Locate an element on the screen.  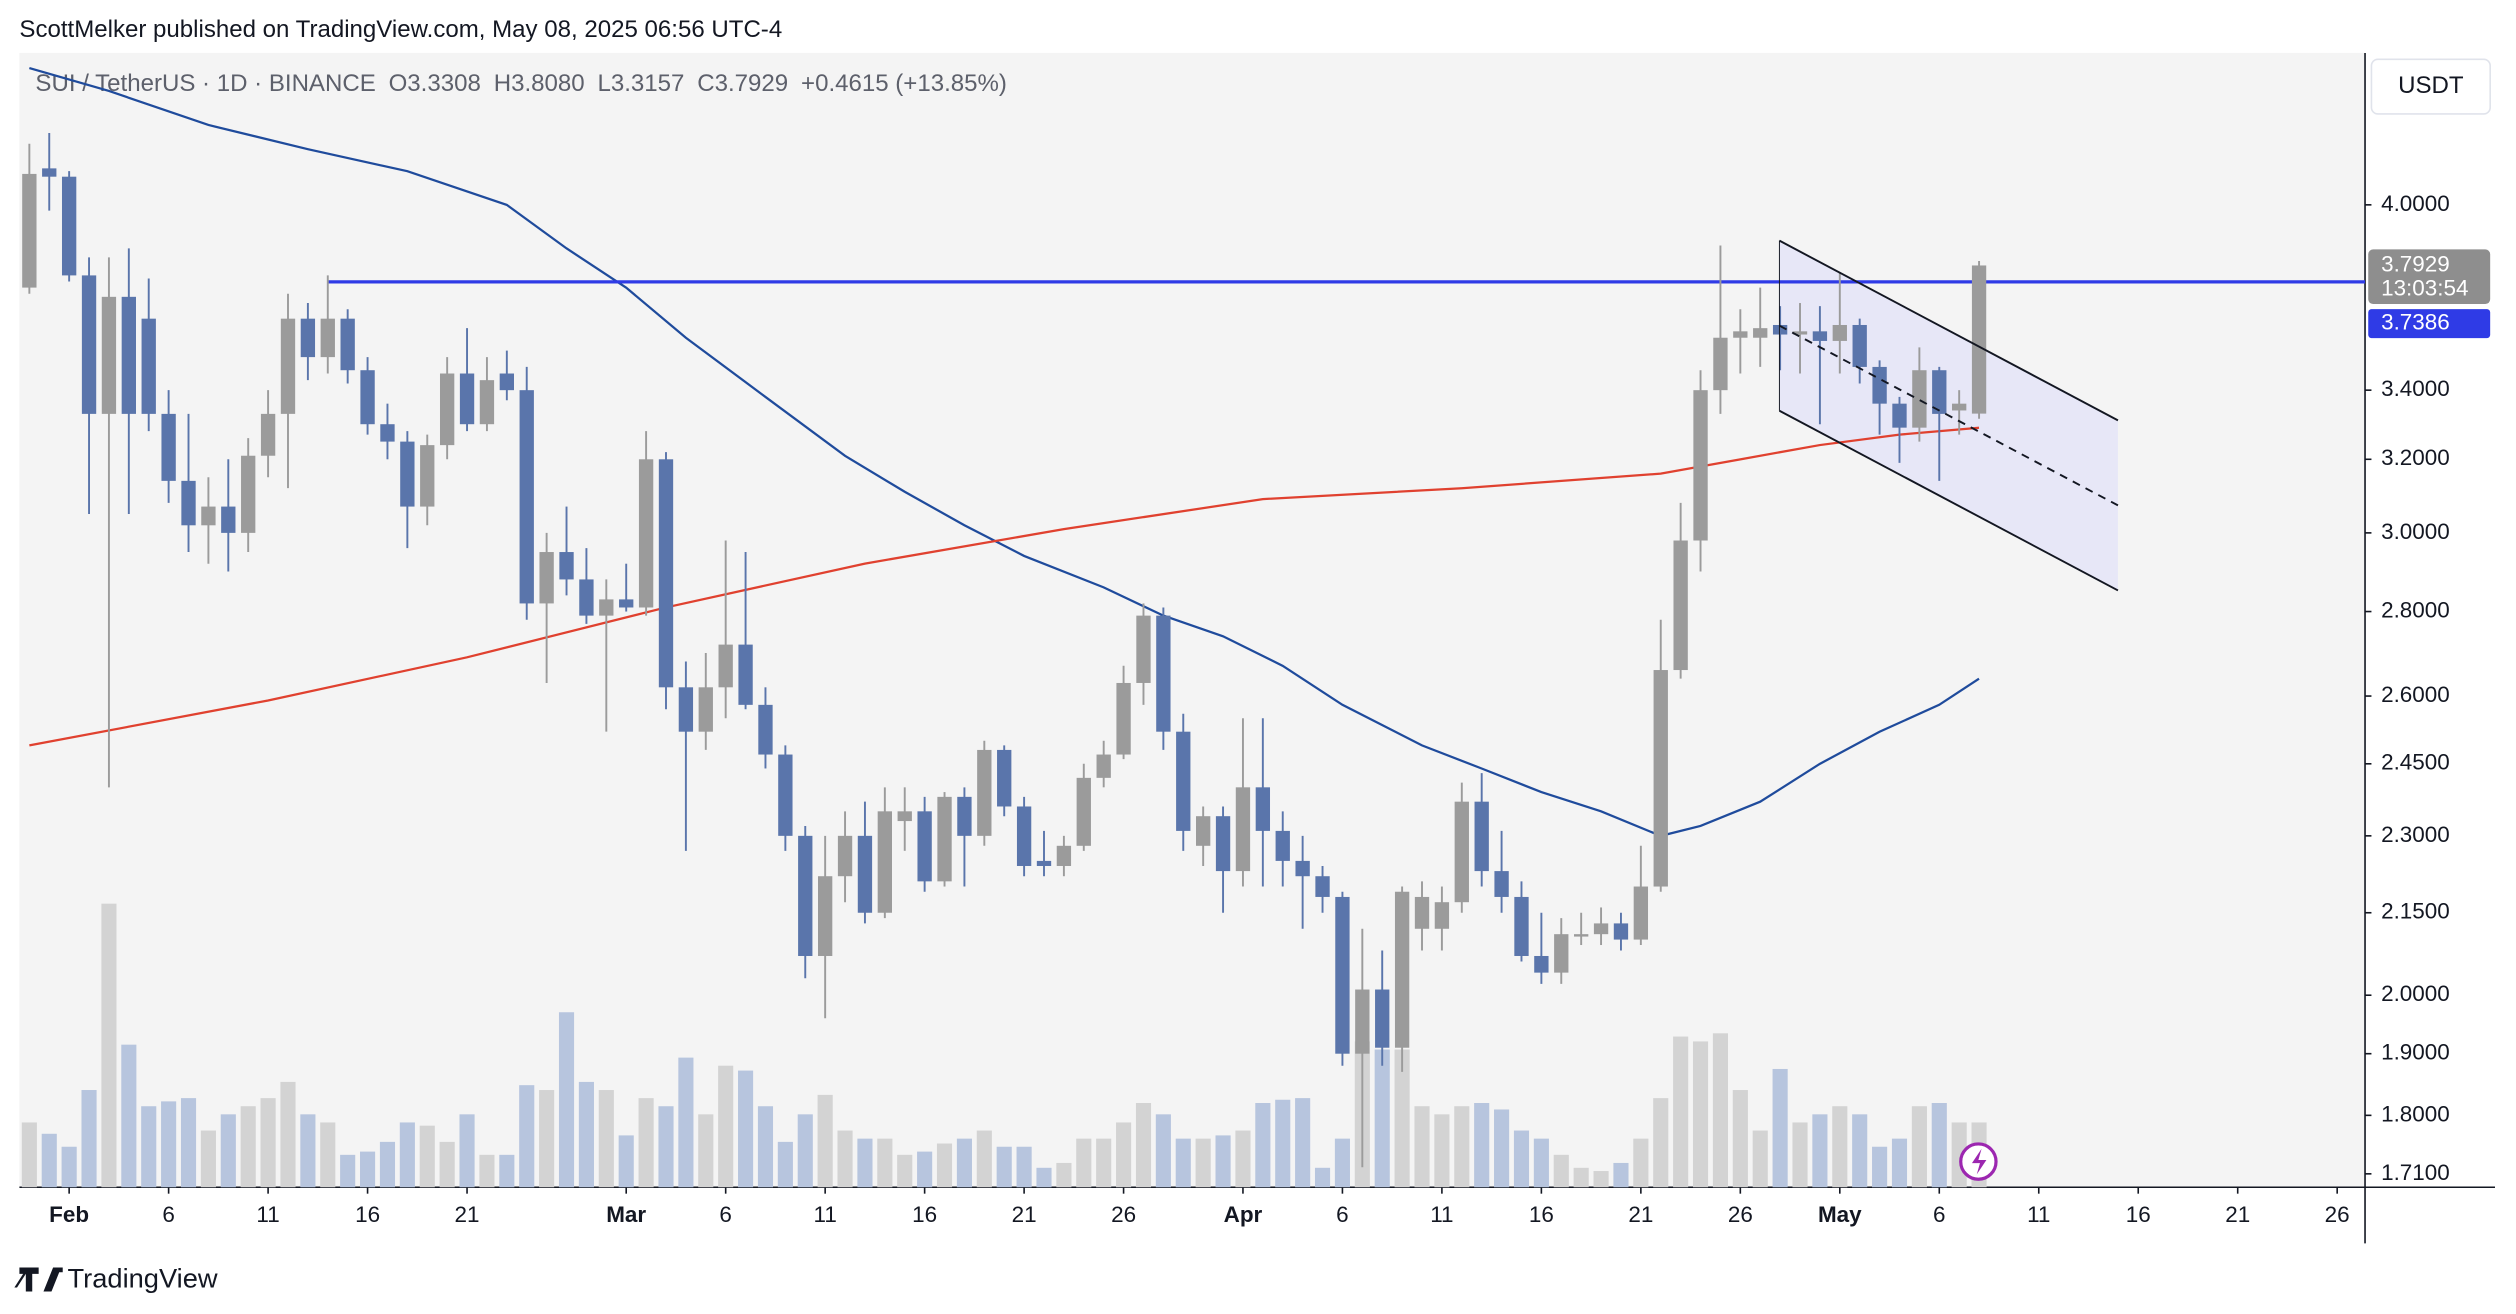
x-tick-label: 6 is located at coordinates (168, 1214).